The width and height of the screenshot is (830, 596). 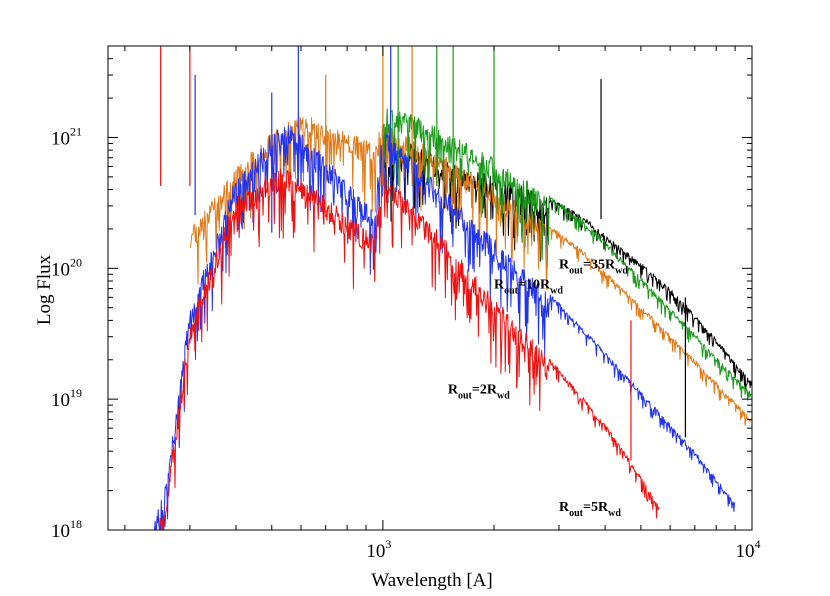 I want to click on x-tick-label-0: 10³, so click(x=378, y=549).